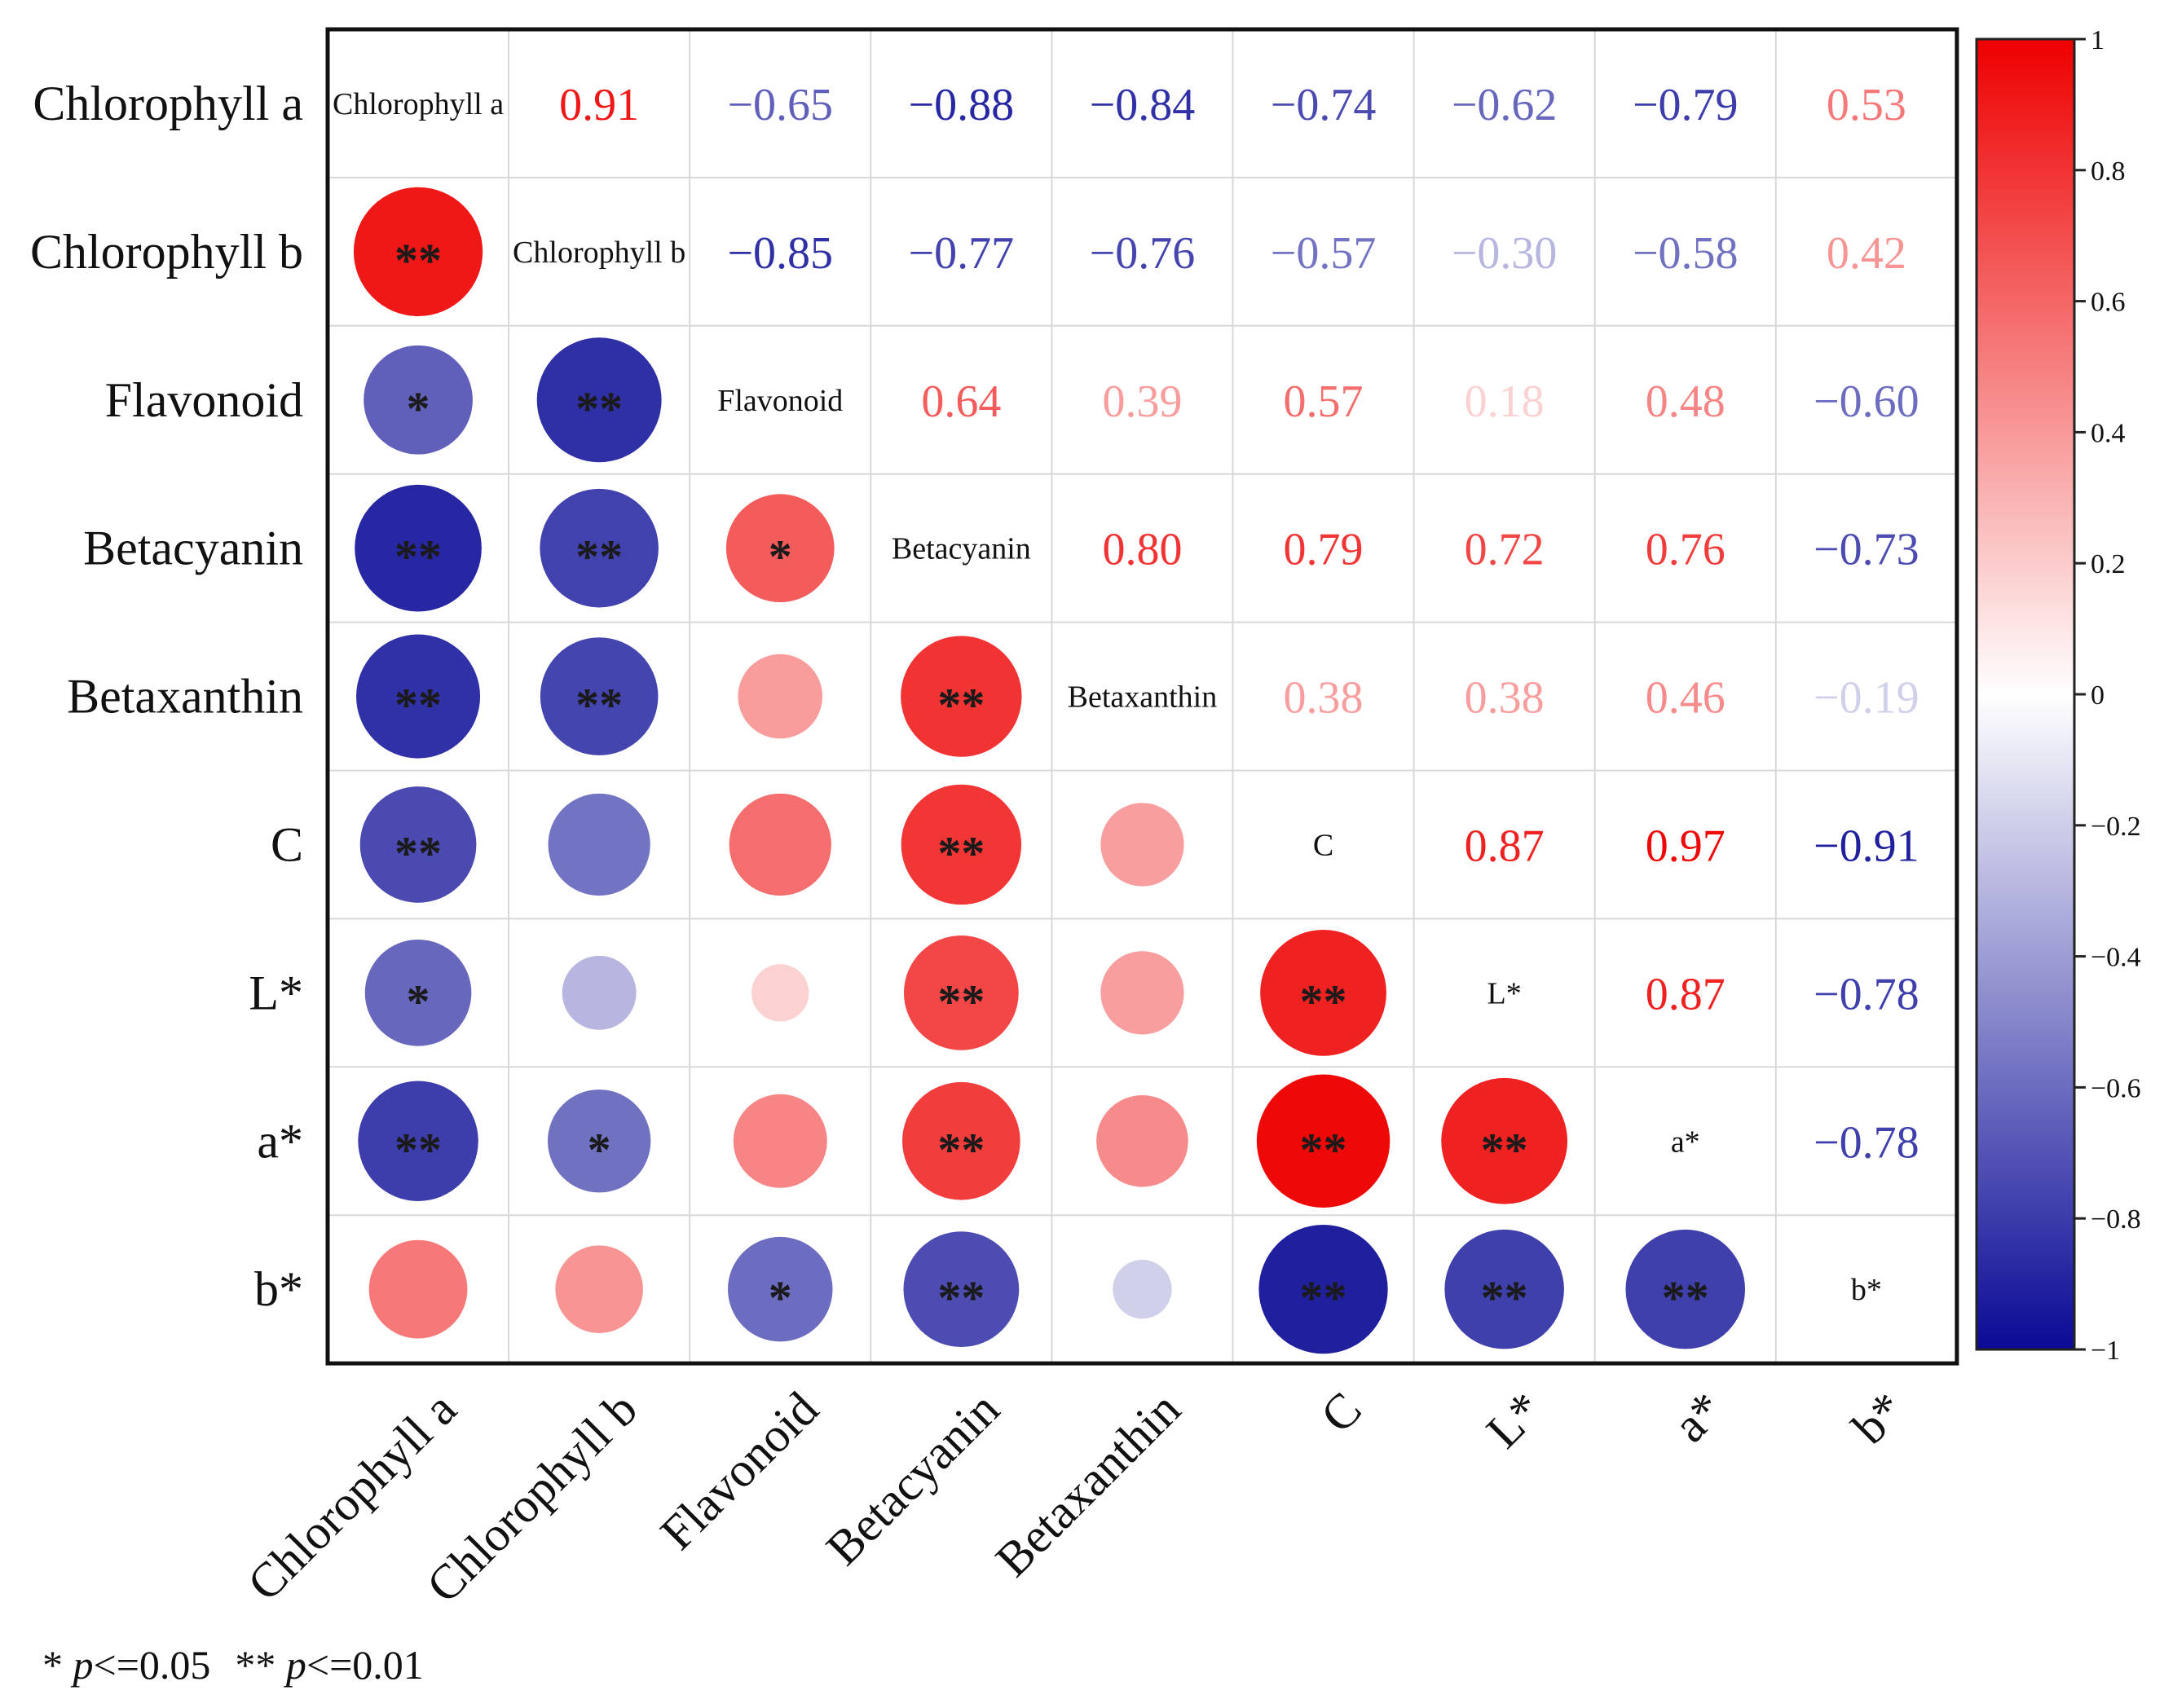  I want to click on y-label-l-star: L*, so click(276, 993).